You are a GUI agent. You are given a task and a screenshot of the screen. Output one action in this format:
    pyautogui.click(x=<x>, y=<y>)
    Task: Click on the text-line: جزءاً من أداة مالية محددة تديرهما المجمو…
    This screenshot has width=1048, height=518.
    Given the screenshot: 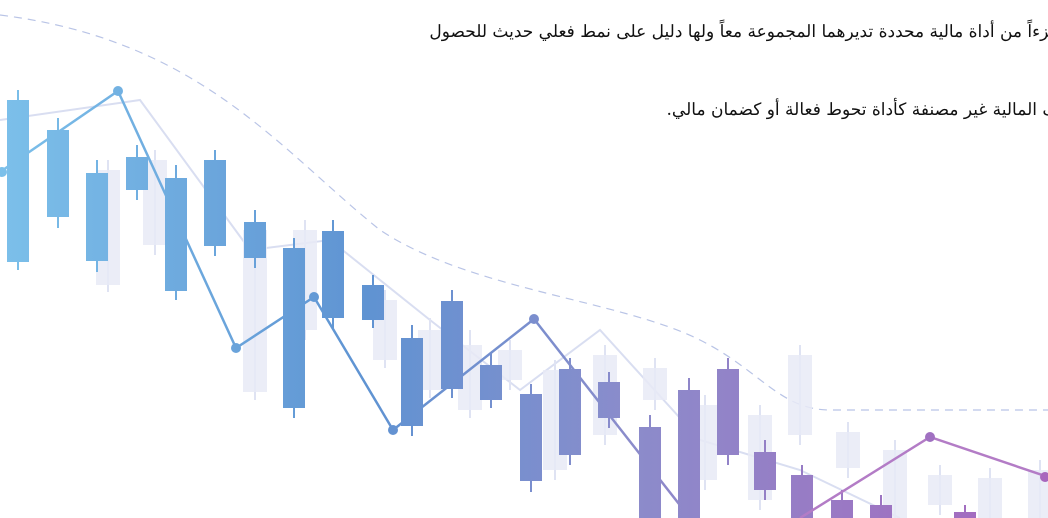 What is the action you would take?
    pyautogui.click(x=738, y=32)
    